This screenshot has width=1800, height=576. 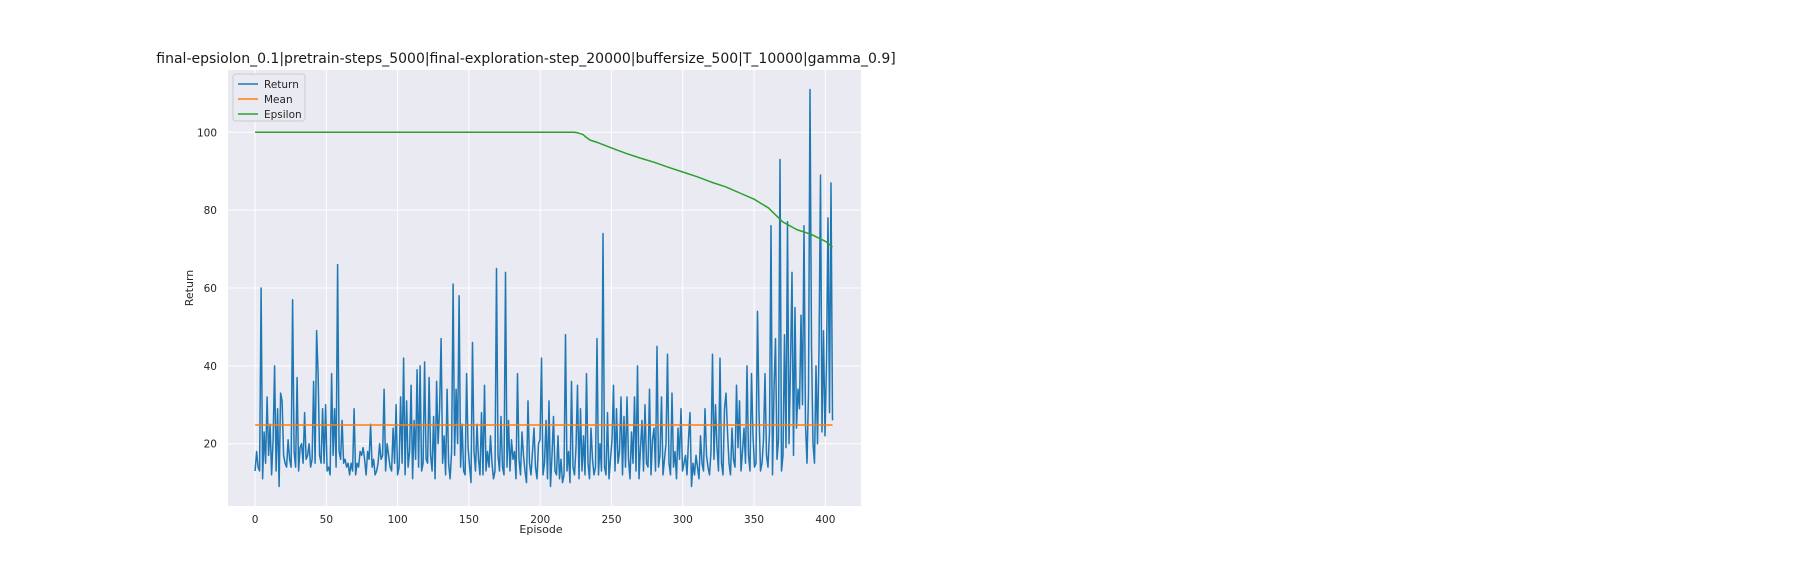 What do you see at coordinates (754, 520) in the screenshot?
I see `x-tick-label: 350` at bounding box center [754, 520].